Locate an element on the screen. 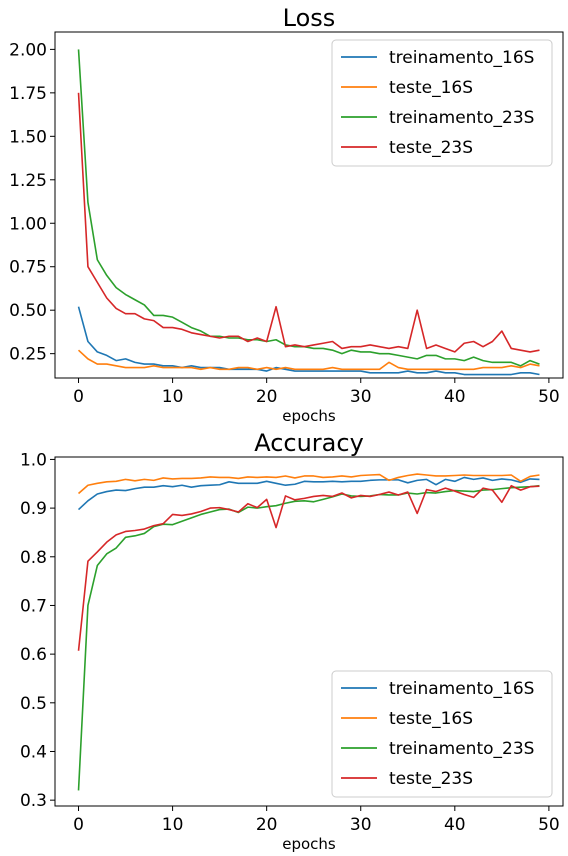  y-tick-label: 0.7 is located at coordinates (33, 606).